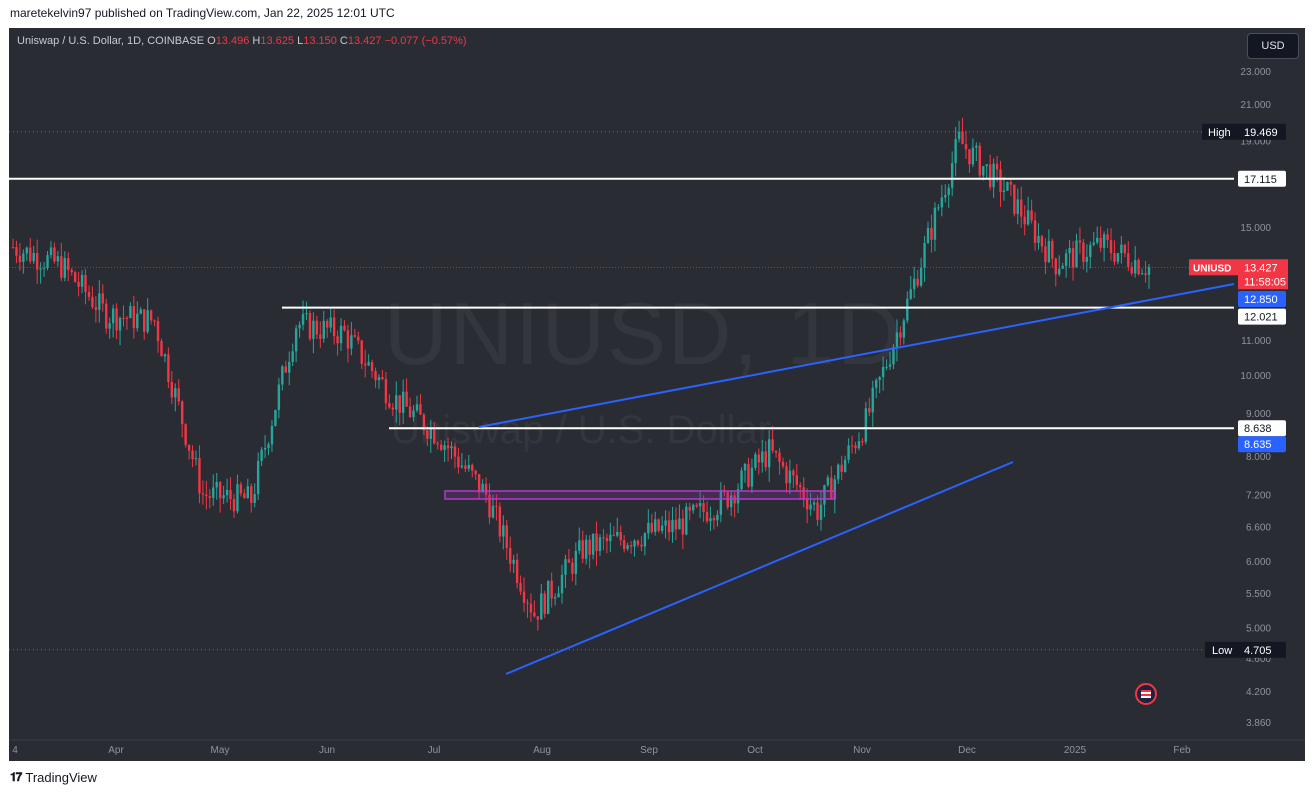 This screenshot has width=1314, height=797. Describe the element at coordinates (1255, 72) in the screenshot. I see `y-tick-label: 23.000` at that location.